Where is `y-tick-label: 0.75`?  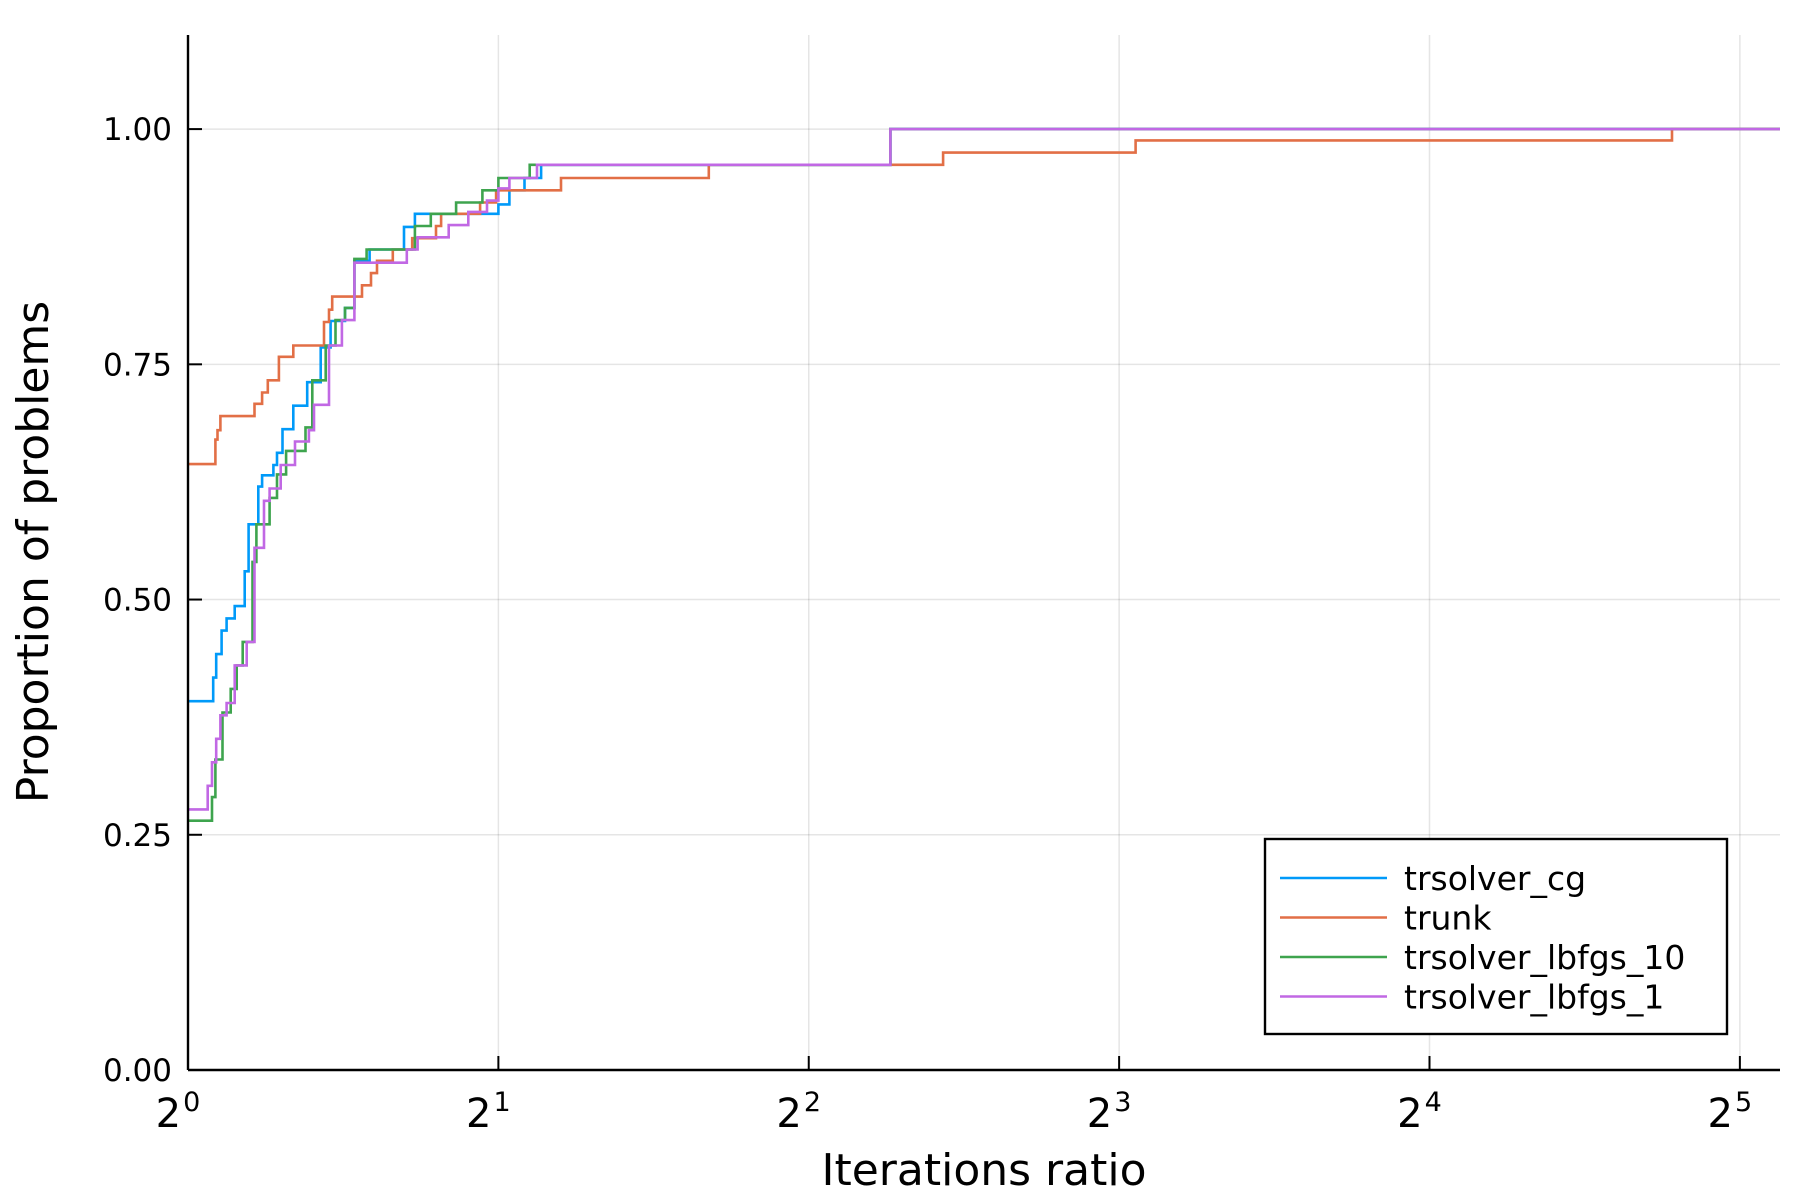
y-tick-label: 0.75 is located at coordinates (137, 365).